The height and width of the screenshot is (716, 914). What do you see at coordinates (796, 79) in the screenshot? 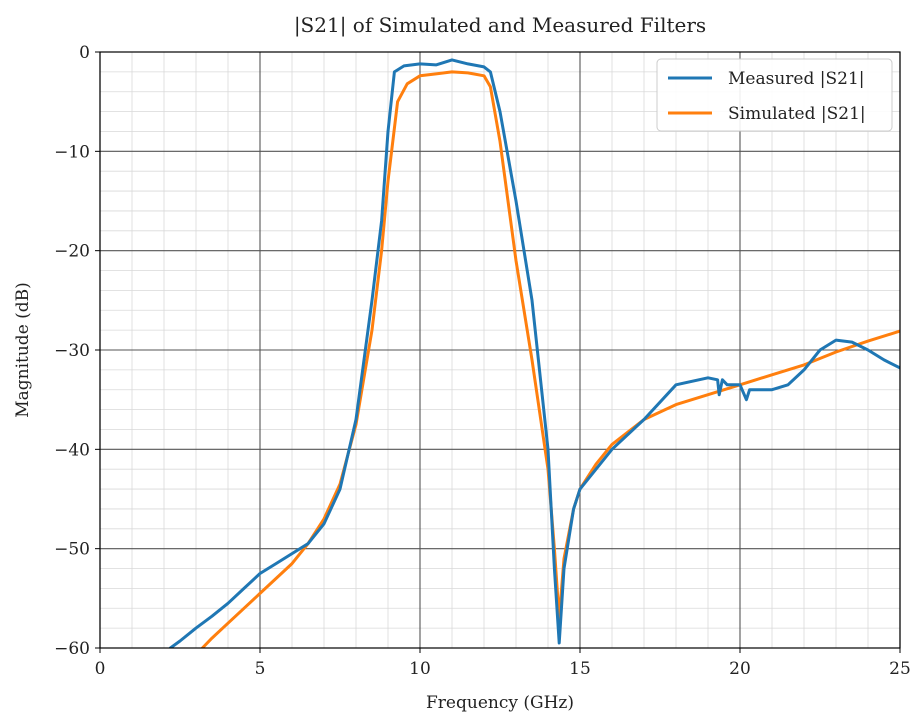
I see `legend-label-measured: Measured |S21|` at bounding box center [796, 79].